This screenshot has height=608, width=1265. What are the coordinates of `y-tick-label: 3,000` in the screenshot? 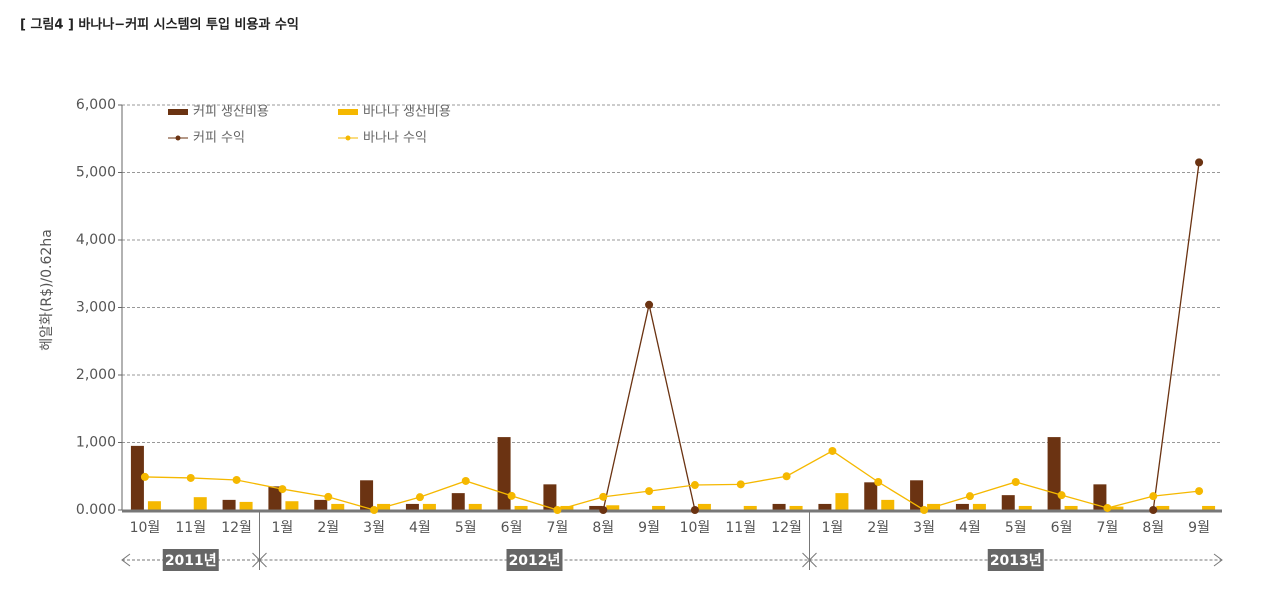 It's located at (96, 308).